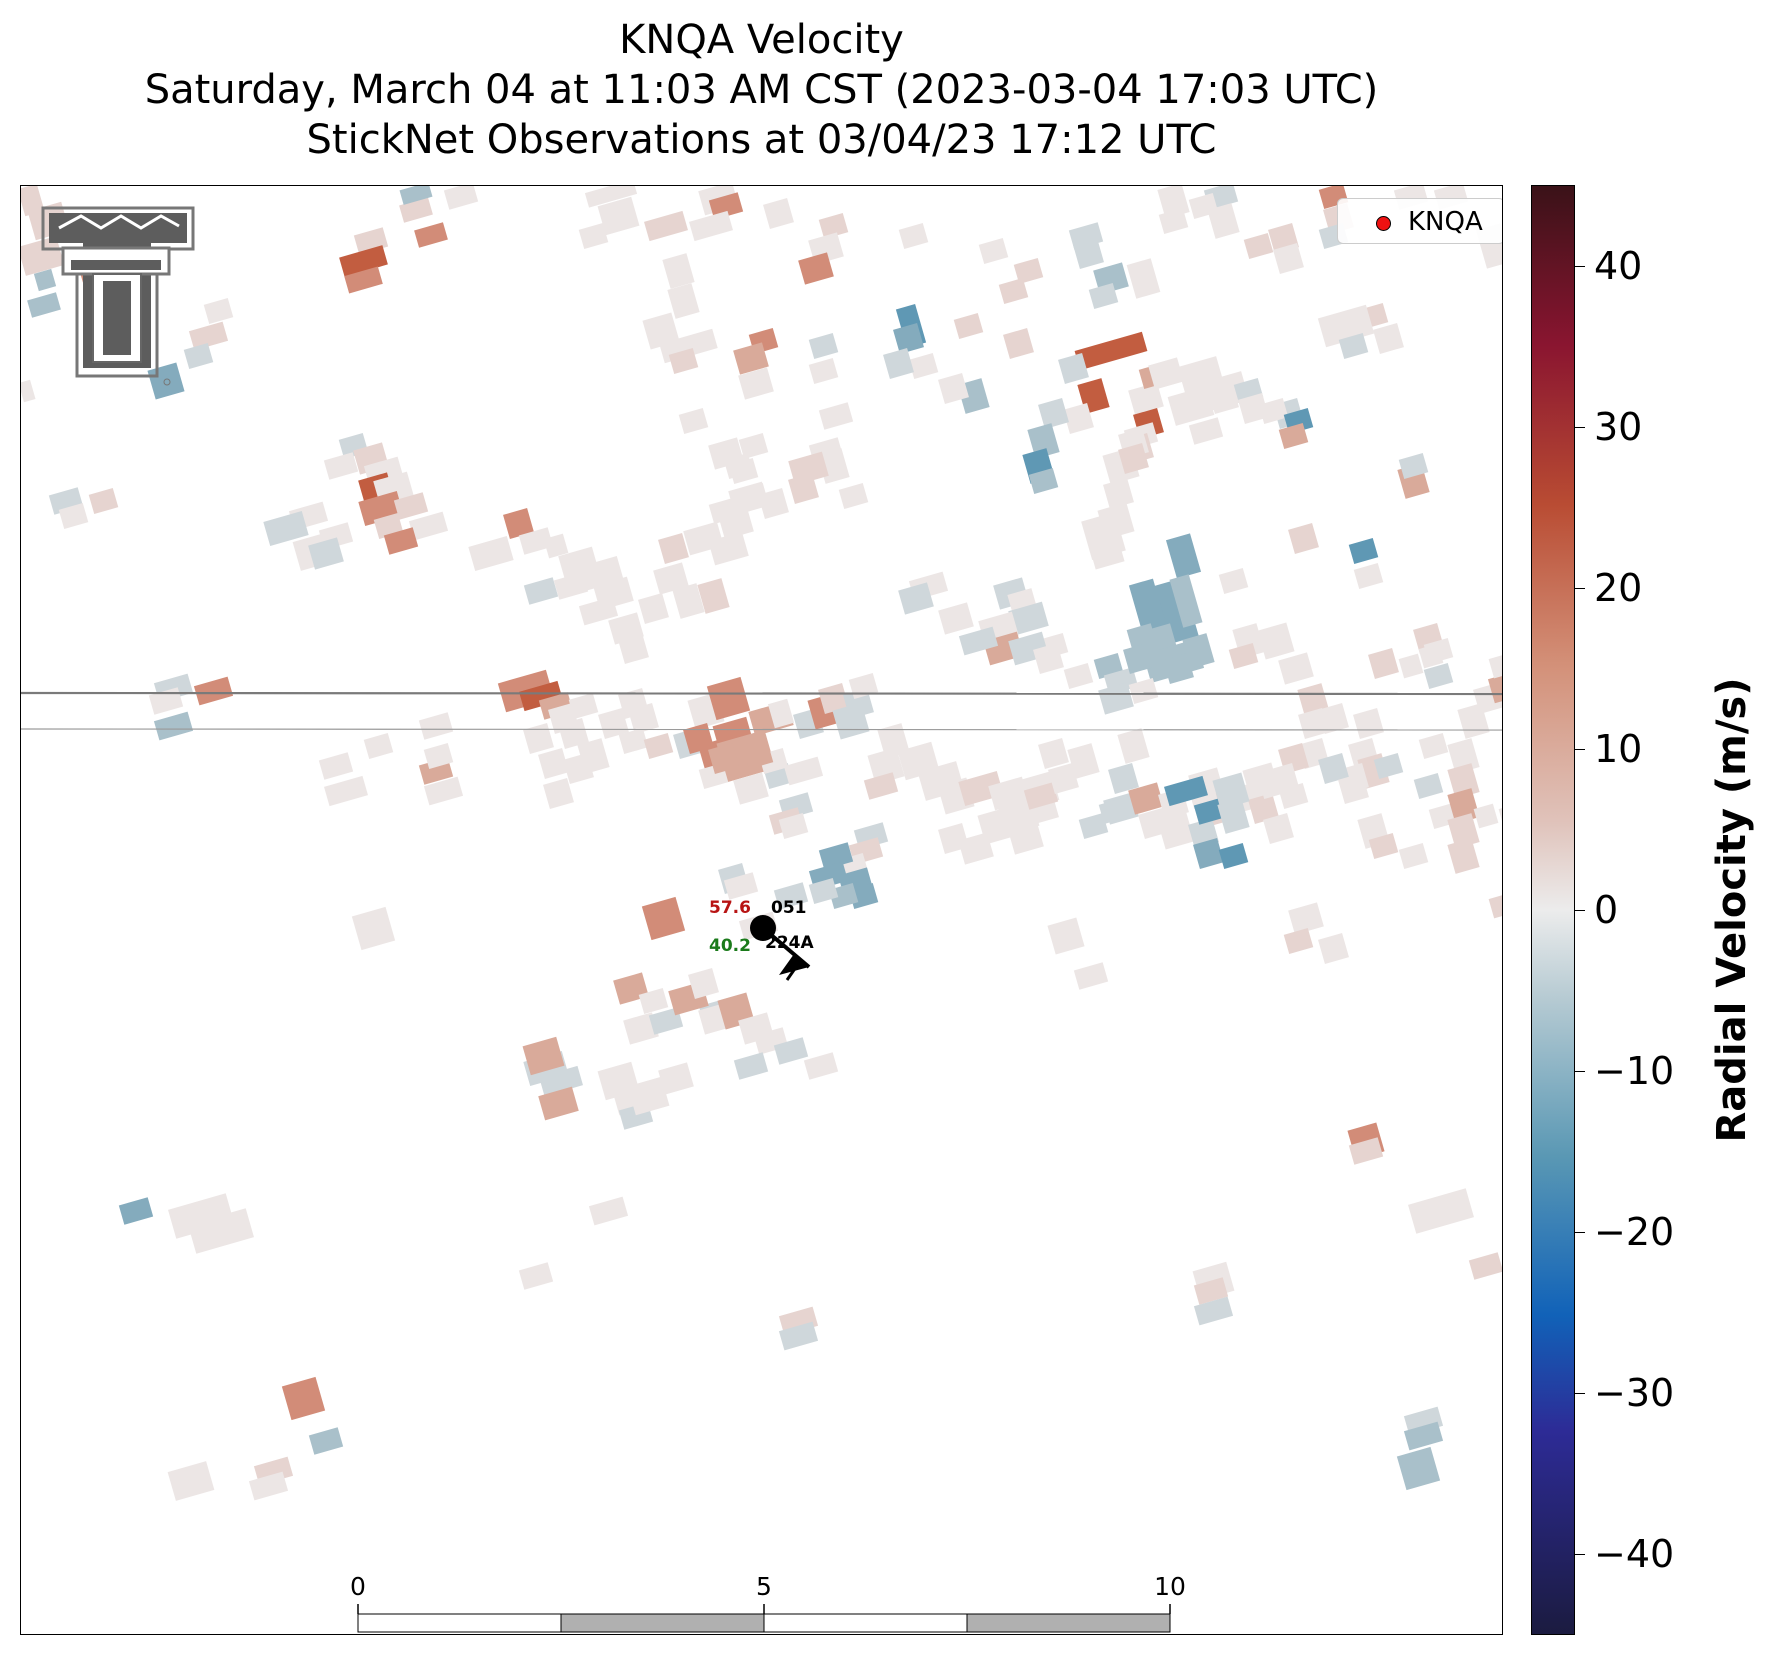 This screenshot has width=1773, height=1680. What do you see at coordinates (763, 928) in the screenshot?
I see `station-circle` at bounding box center [763, 928].